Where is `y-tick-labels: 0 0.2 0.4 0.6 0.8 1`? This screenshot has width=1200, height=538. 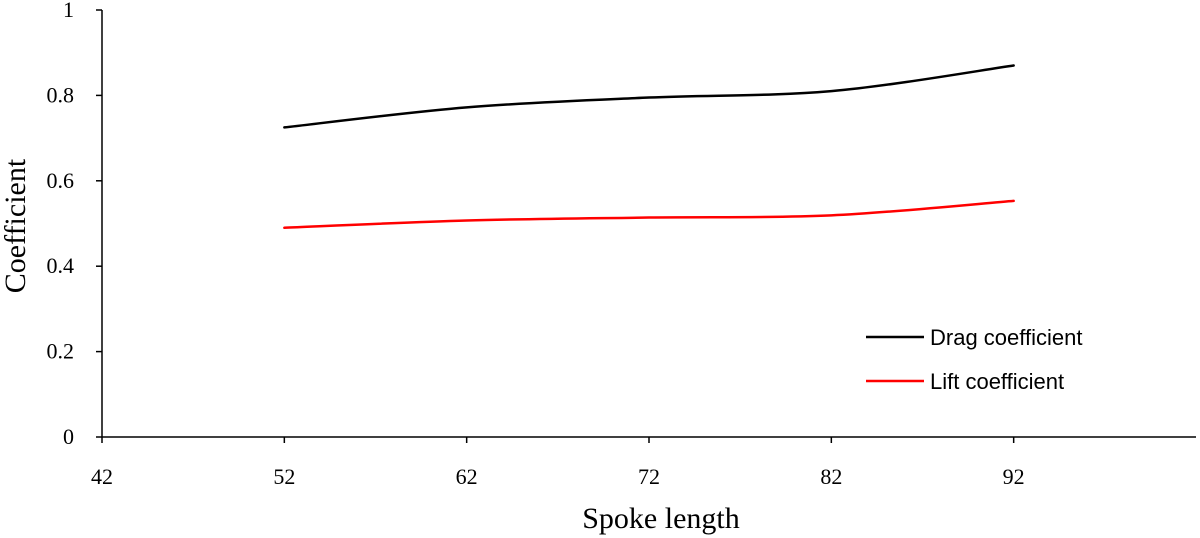
y-tick-labels: 0 0.2 0.4 0.6 0.8 1 is located at coordinates (74, 224).